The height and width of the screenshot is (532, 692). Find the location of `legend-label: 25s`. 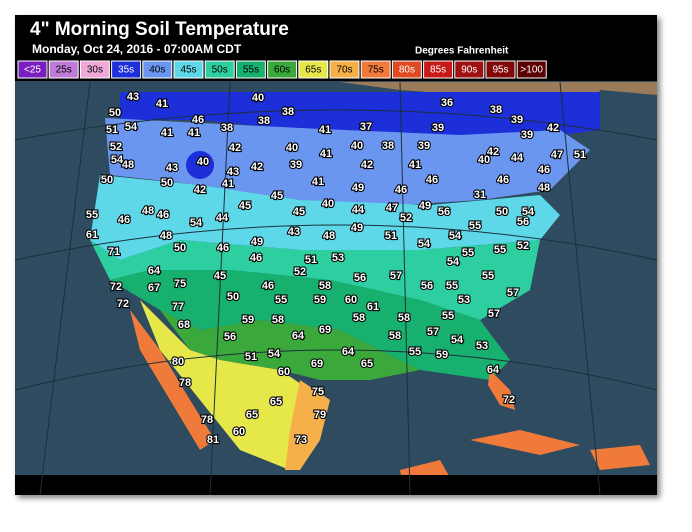

legend-label: 25s is located at coordinates (64, 70).